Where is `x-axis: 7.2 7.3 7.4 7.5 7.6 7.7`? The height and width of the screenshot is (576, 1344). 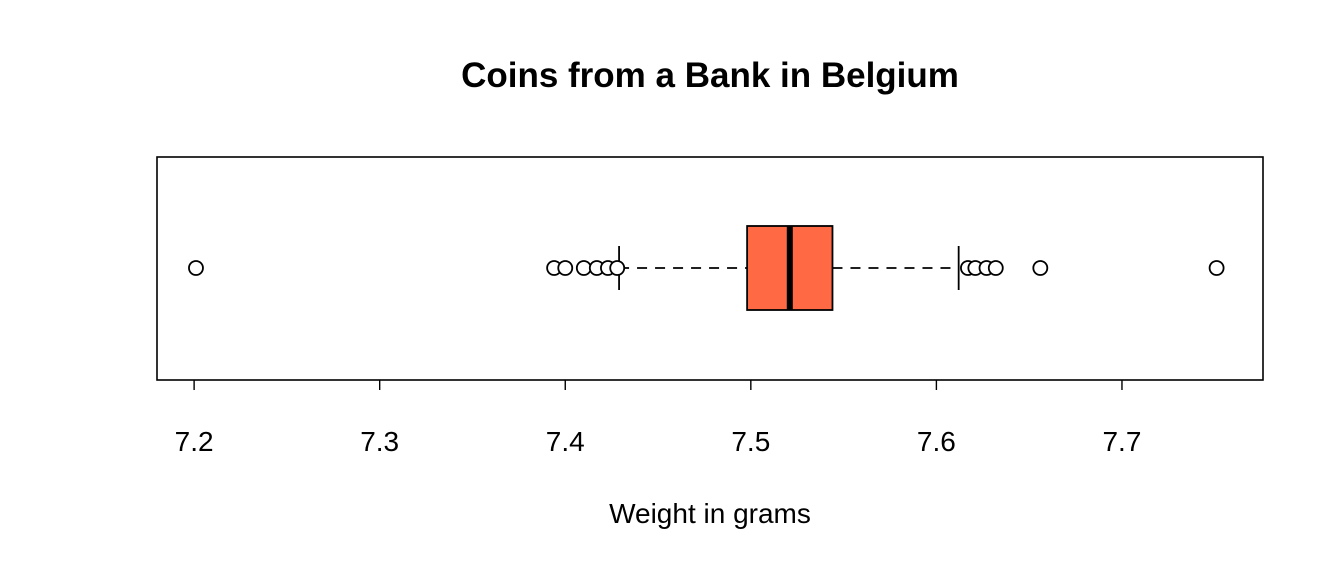
x-axis: 7.2 7.3 7.4 7.5 7.6 7.7 is located at coordinates (658, 418).